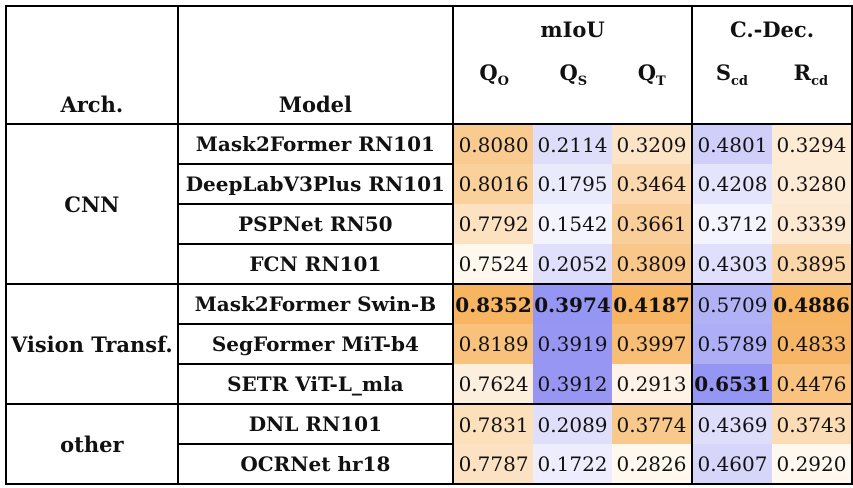 This screenshot has width=853, height=488. Describe the element at coordinates (315, 144) in the screenshot. I see `model-name-cell: Mask2Former RN101` at that location.